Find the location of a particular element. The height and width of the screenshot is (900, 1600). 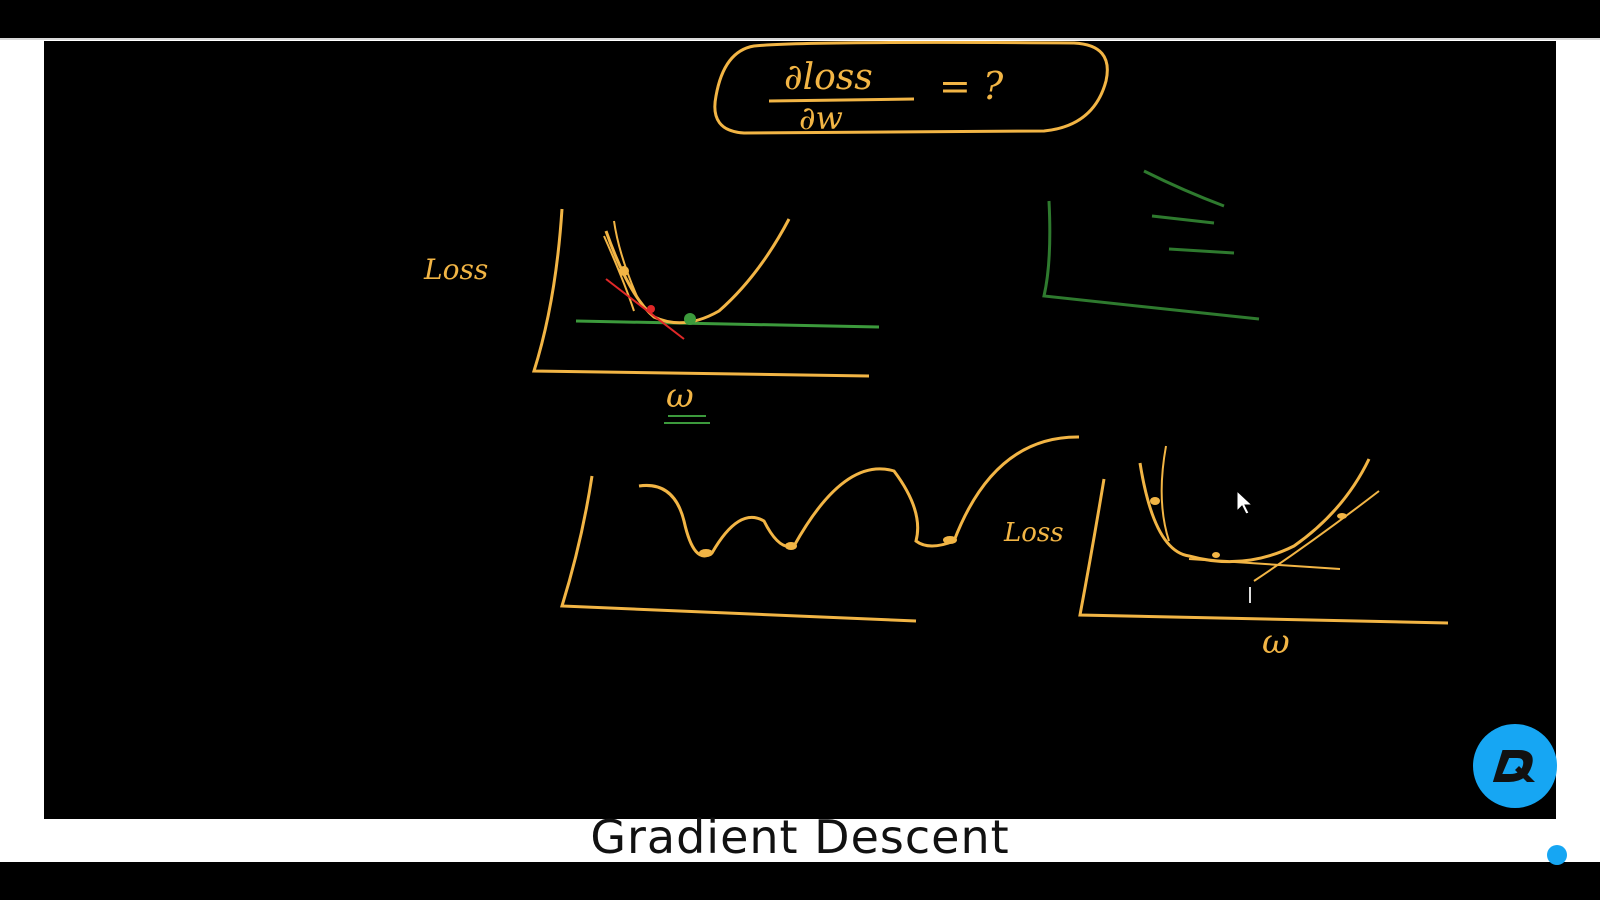

top-graph-y-label: Loss is located at coordinates (455, 269).